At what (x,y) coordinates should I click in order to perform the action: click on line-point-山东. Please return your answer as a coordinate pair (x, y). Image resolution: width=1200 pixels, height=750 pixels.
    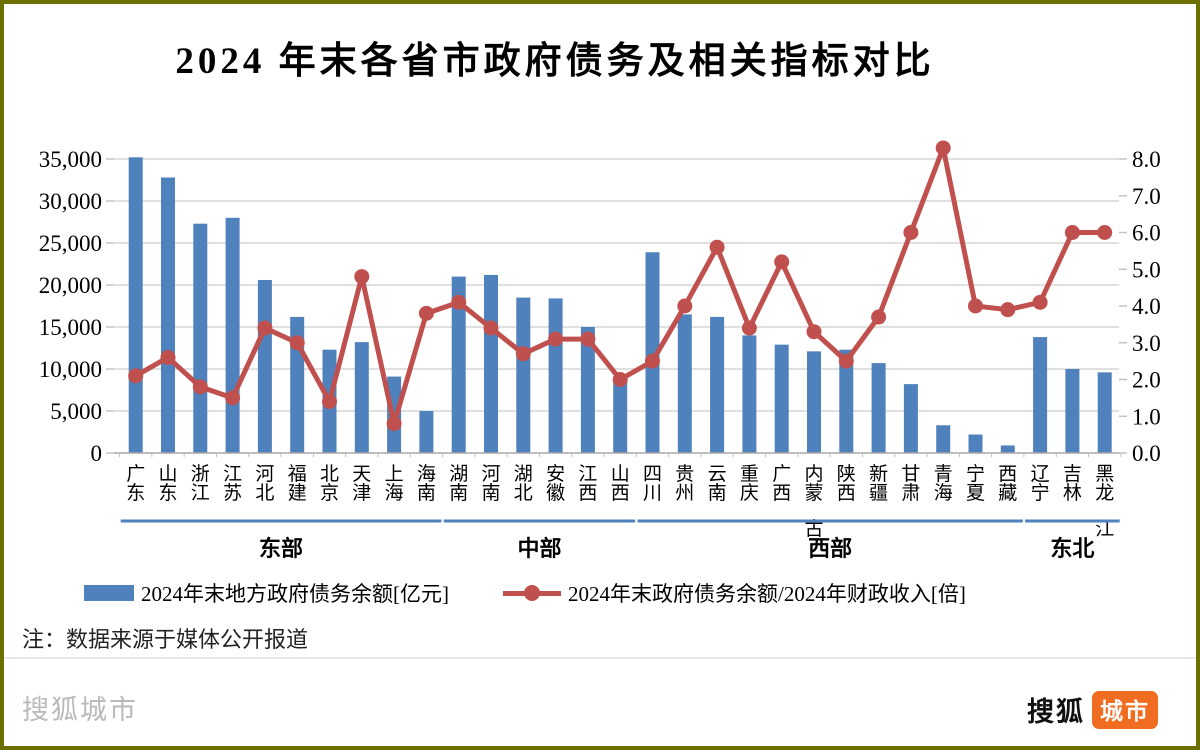
    Looking at the image, I should click on (168, 357).